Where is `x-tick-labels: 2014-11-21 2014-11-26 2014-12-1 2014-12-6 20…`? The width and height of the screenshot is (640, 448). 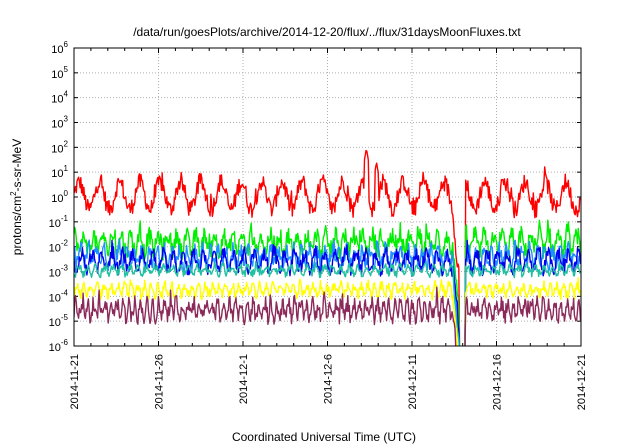
x-tick-labels: 2014-11-21 2014-11-26 2014-12-1 2014-12-6 20… is located at coordinates (328, 382).